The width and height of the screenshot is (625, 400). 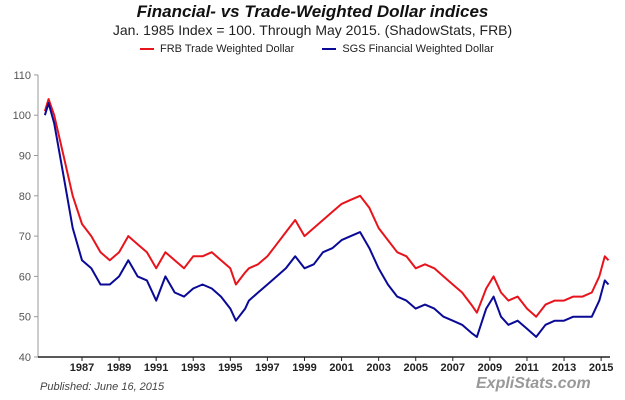 I want to click on y-tick-label: 60, so click(x=25, y=277).